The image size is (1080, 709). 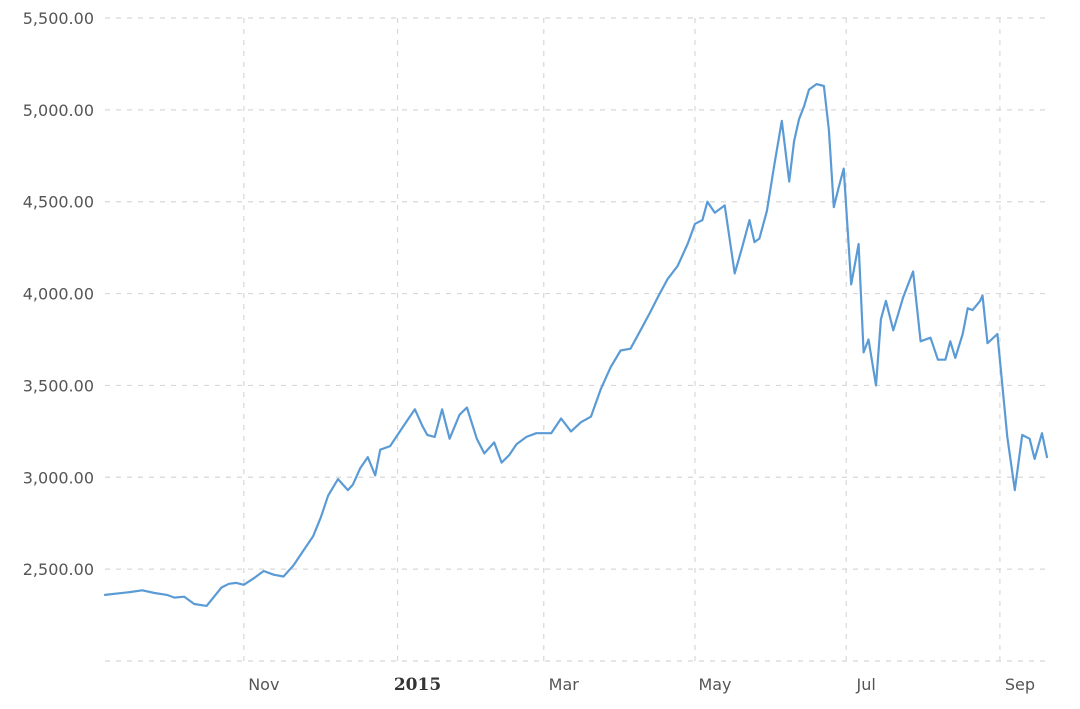 I want to click on x-tick-label: Jul, so click(x=866, y=684).